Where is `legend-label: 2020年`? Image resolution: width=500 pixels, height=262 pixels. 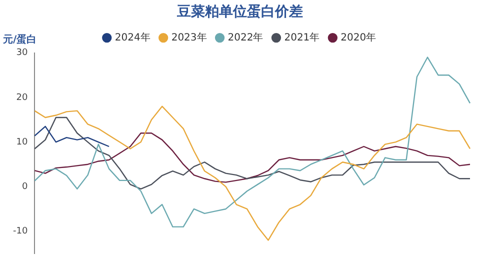
legend-label: 2020年 is located at coordinates (358, 37).